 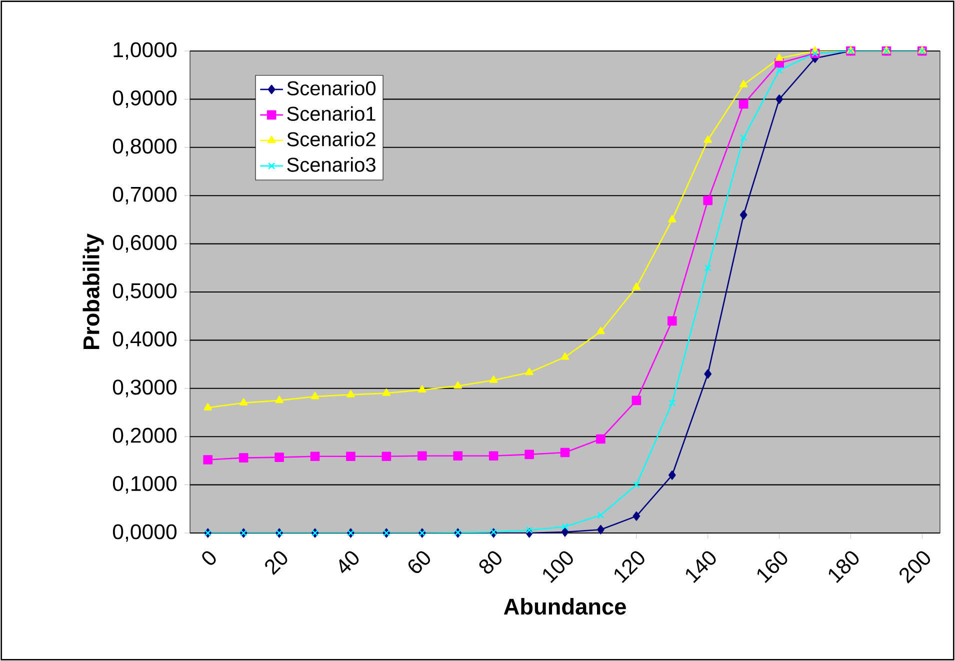 What do you see at coordinates (701, 567) in the screenshot?
I see `x-tick-label: 140` at bounding box center [701, 567].